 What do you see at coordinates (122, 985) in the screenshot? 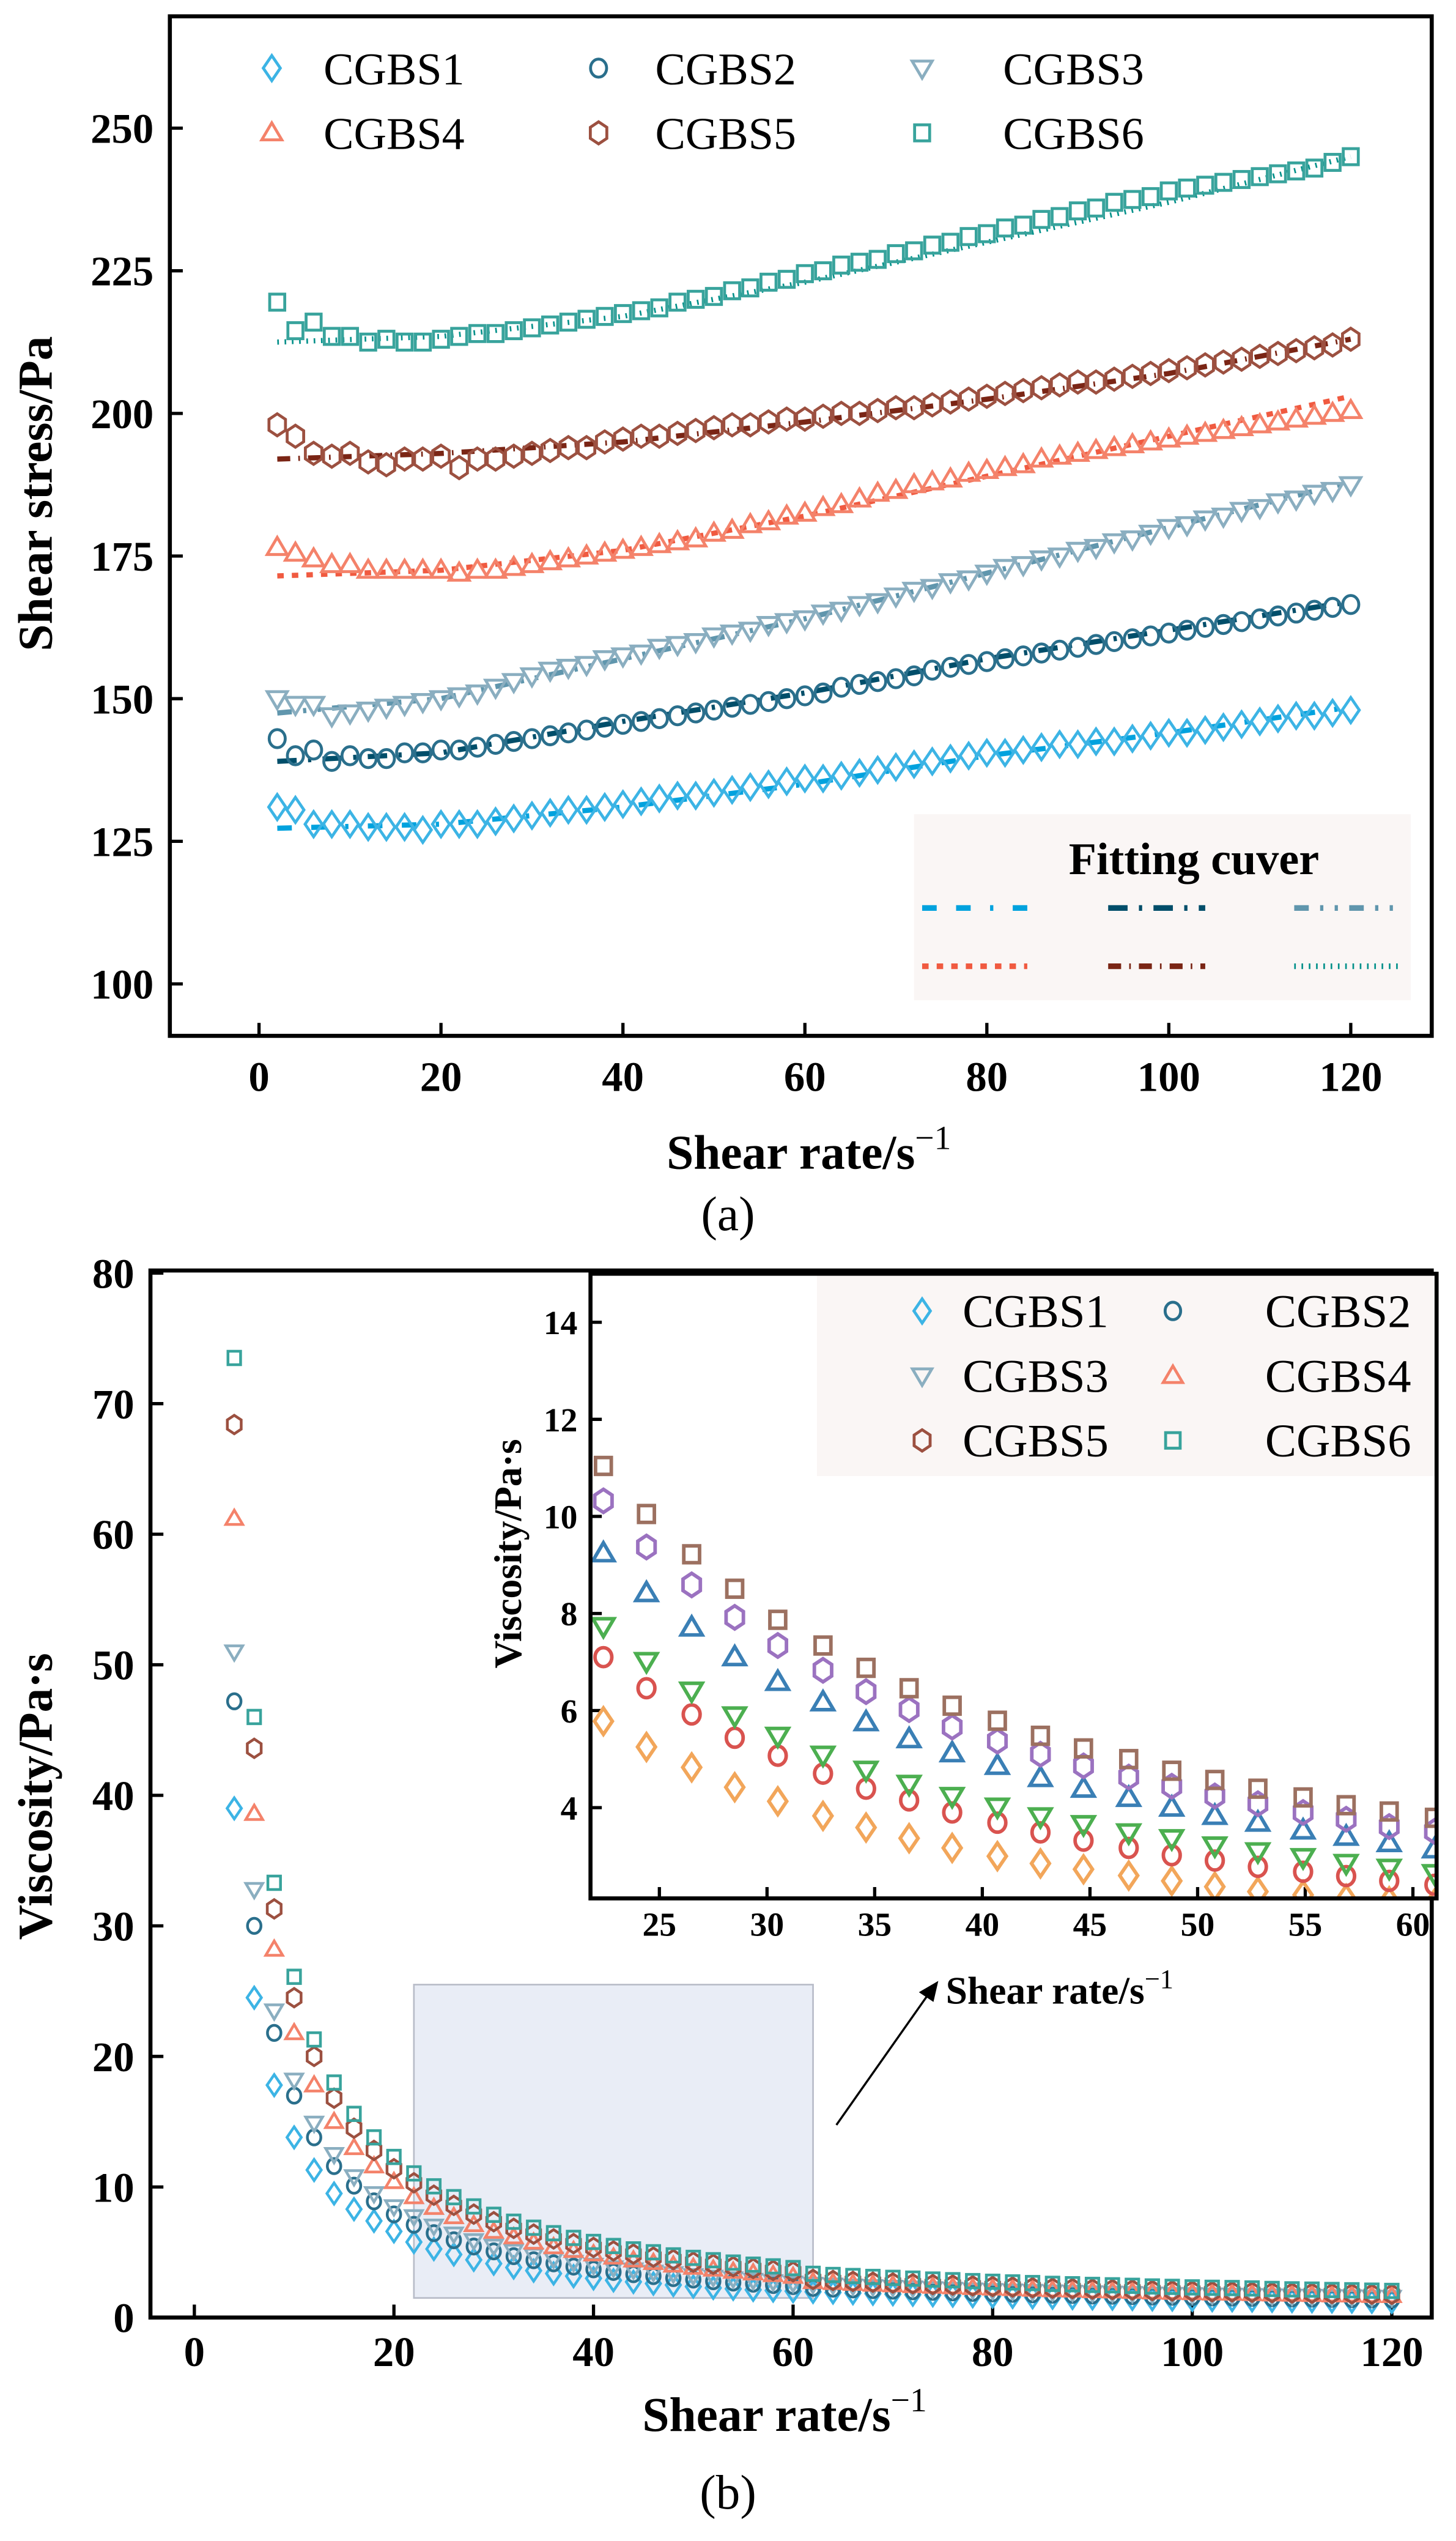
I see `y-tick-label: 100` at bounding box center [122, 985].